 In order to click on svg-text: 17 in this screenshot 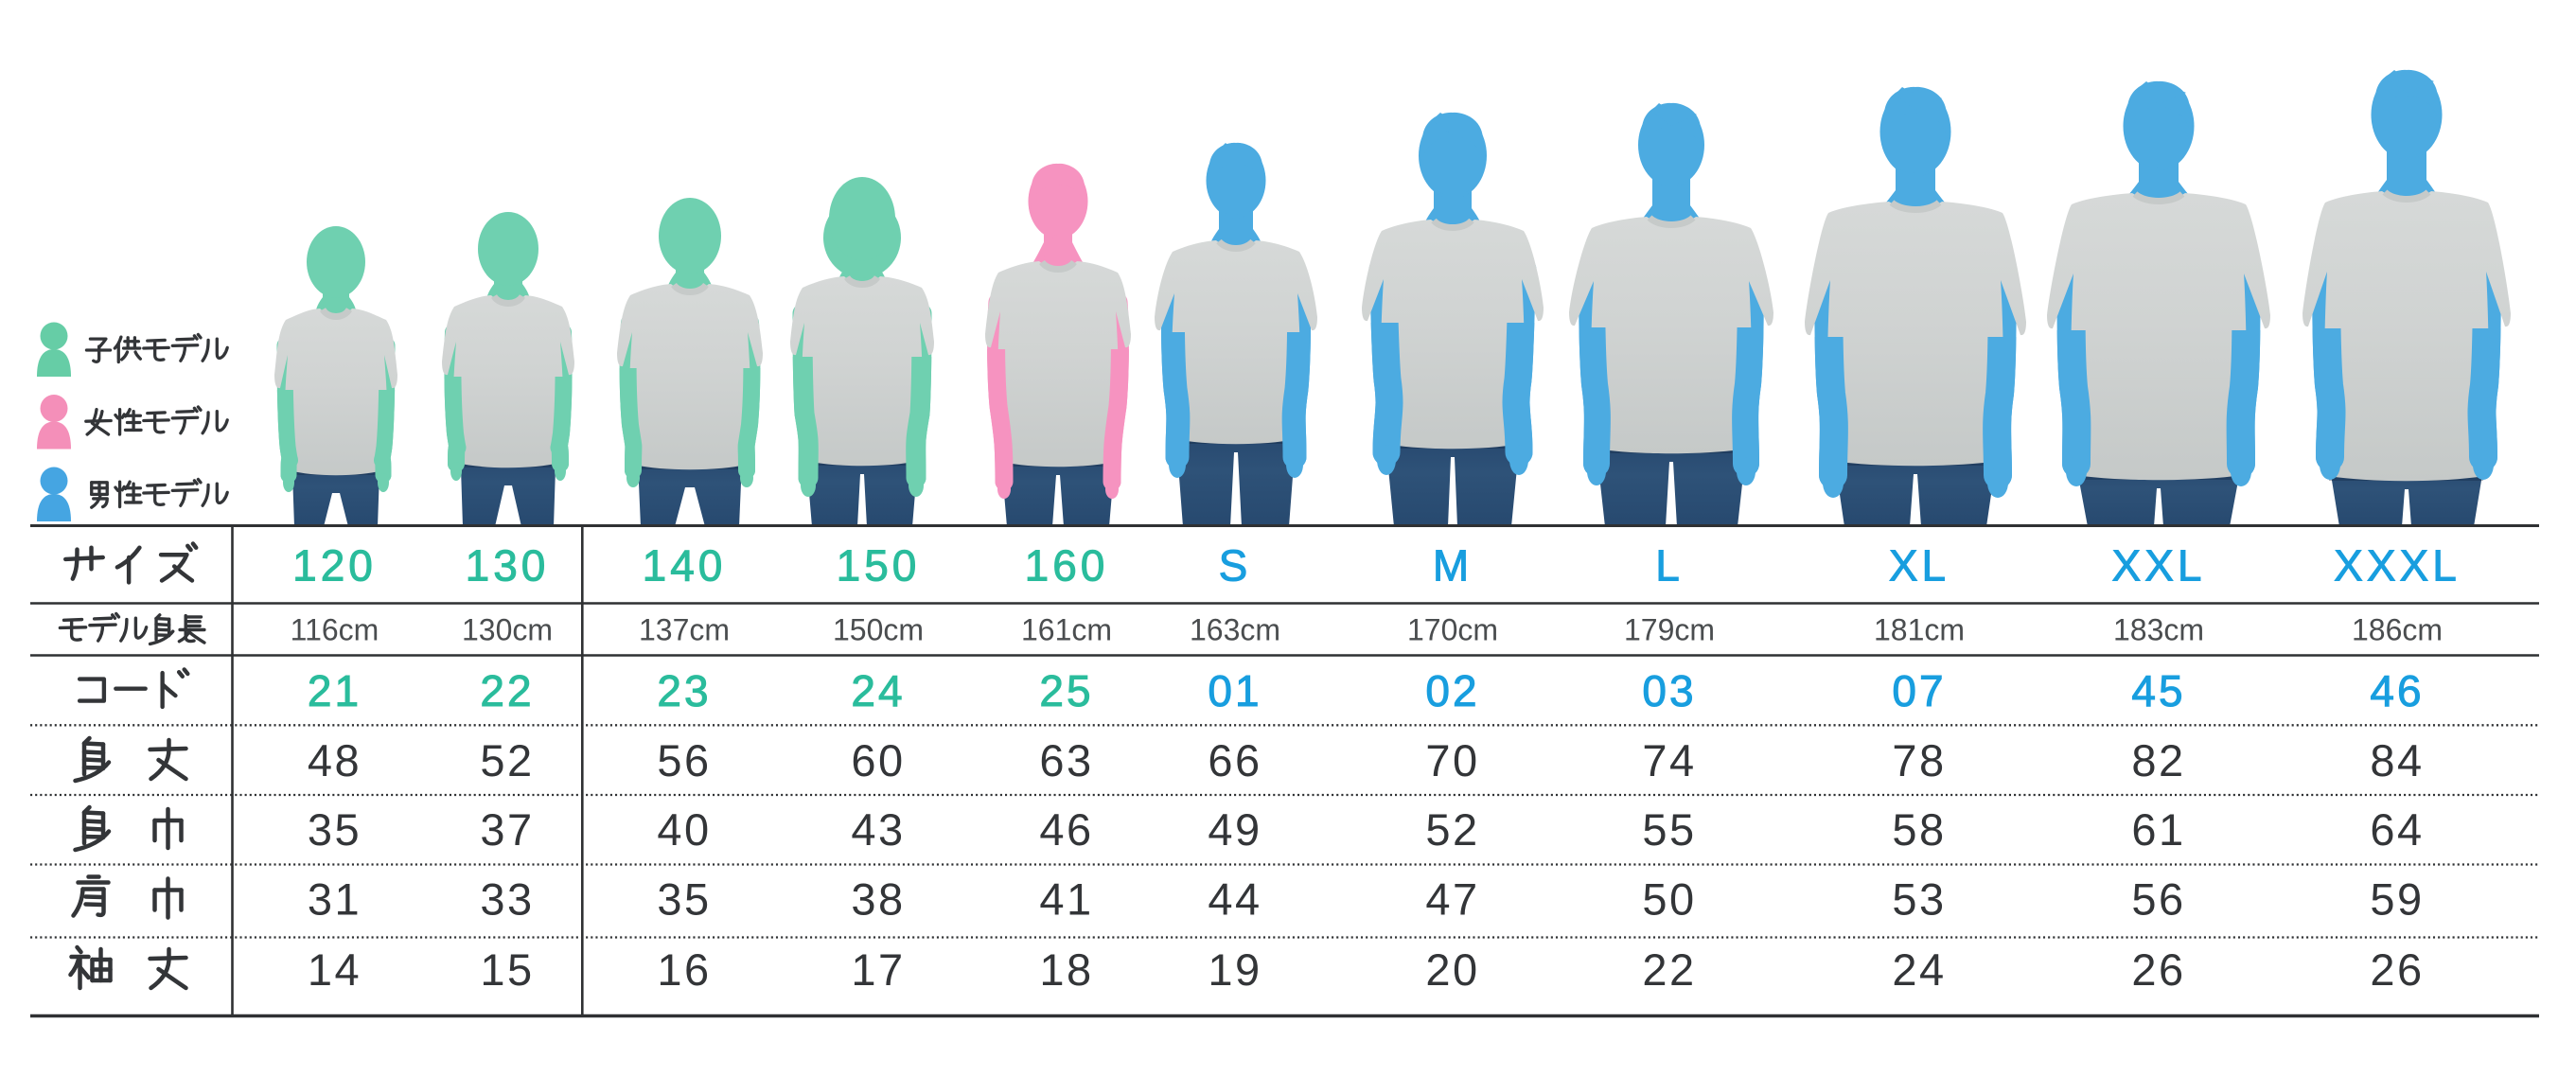, I will do `click(878, 970)`.